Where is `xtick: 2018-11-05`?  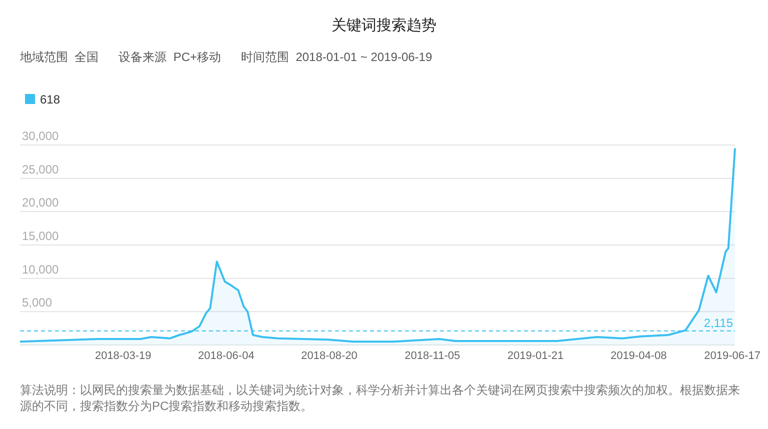
xtick: 2018-11-05 is located at coordinates (432, 356).